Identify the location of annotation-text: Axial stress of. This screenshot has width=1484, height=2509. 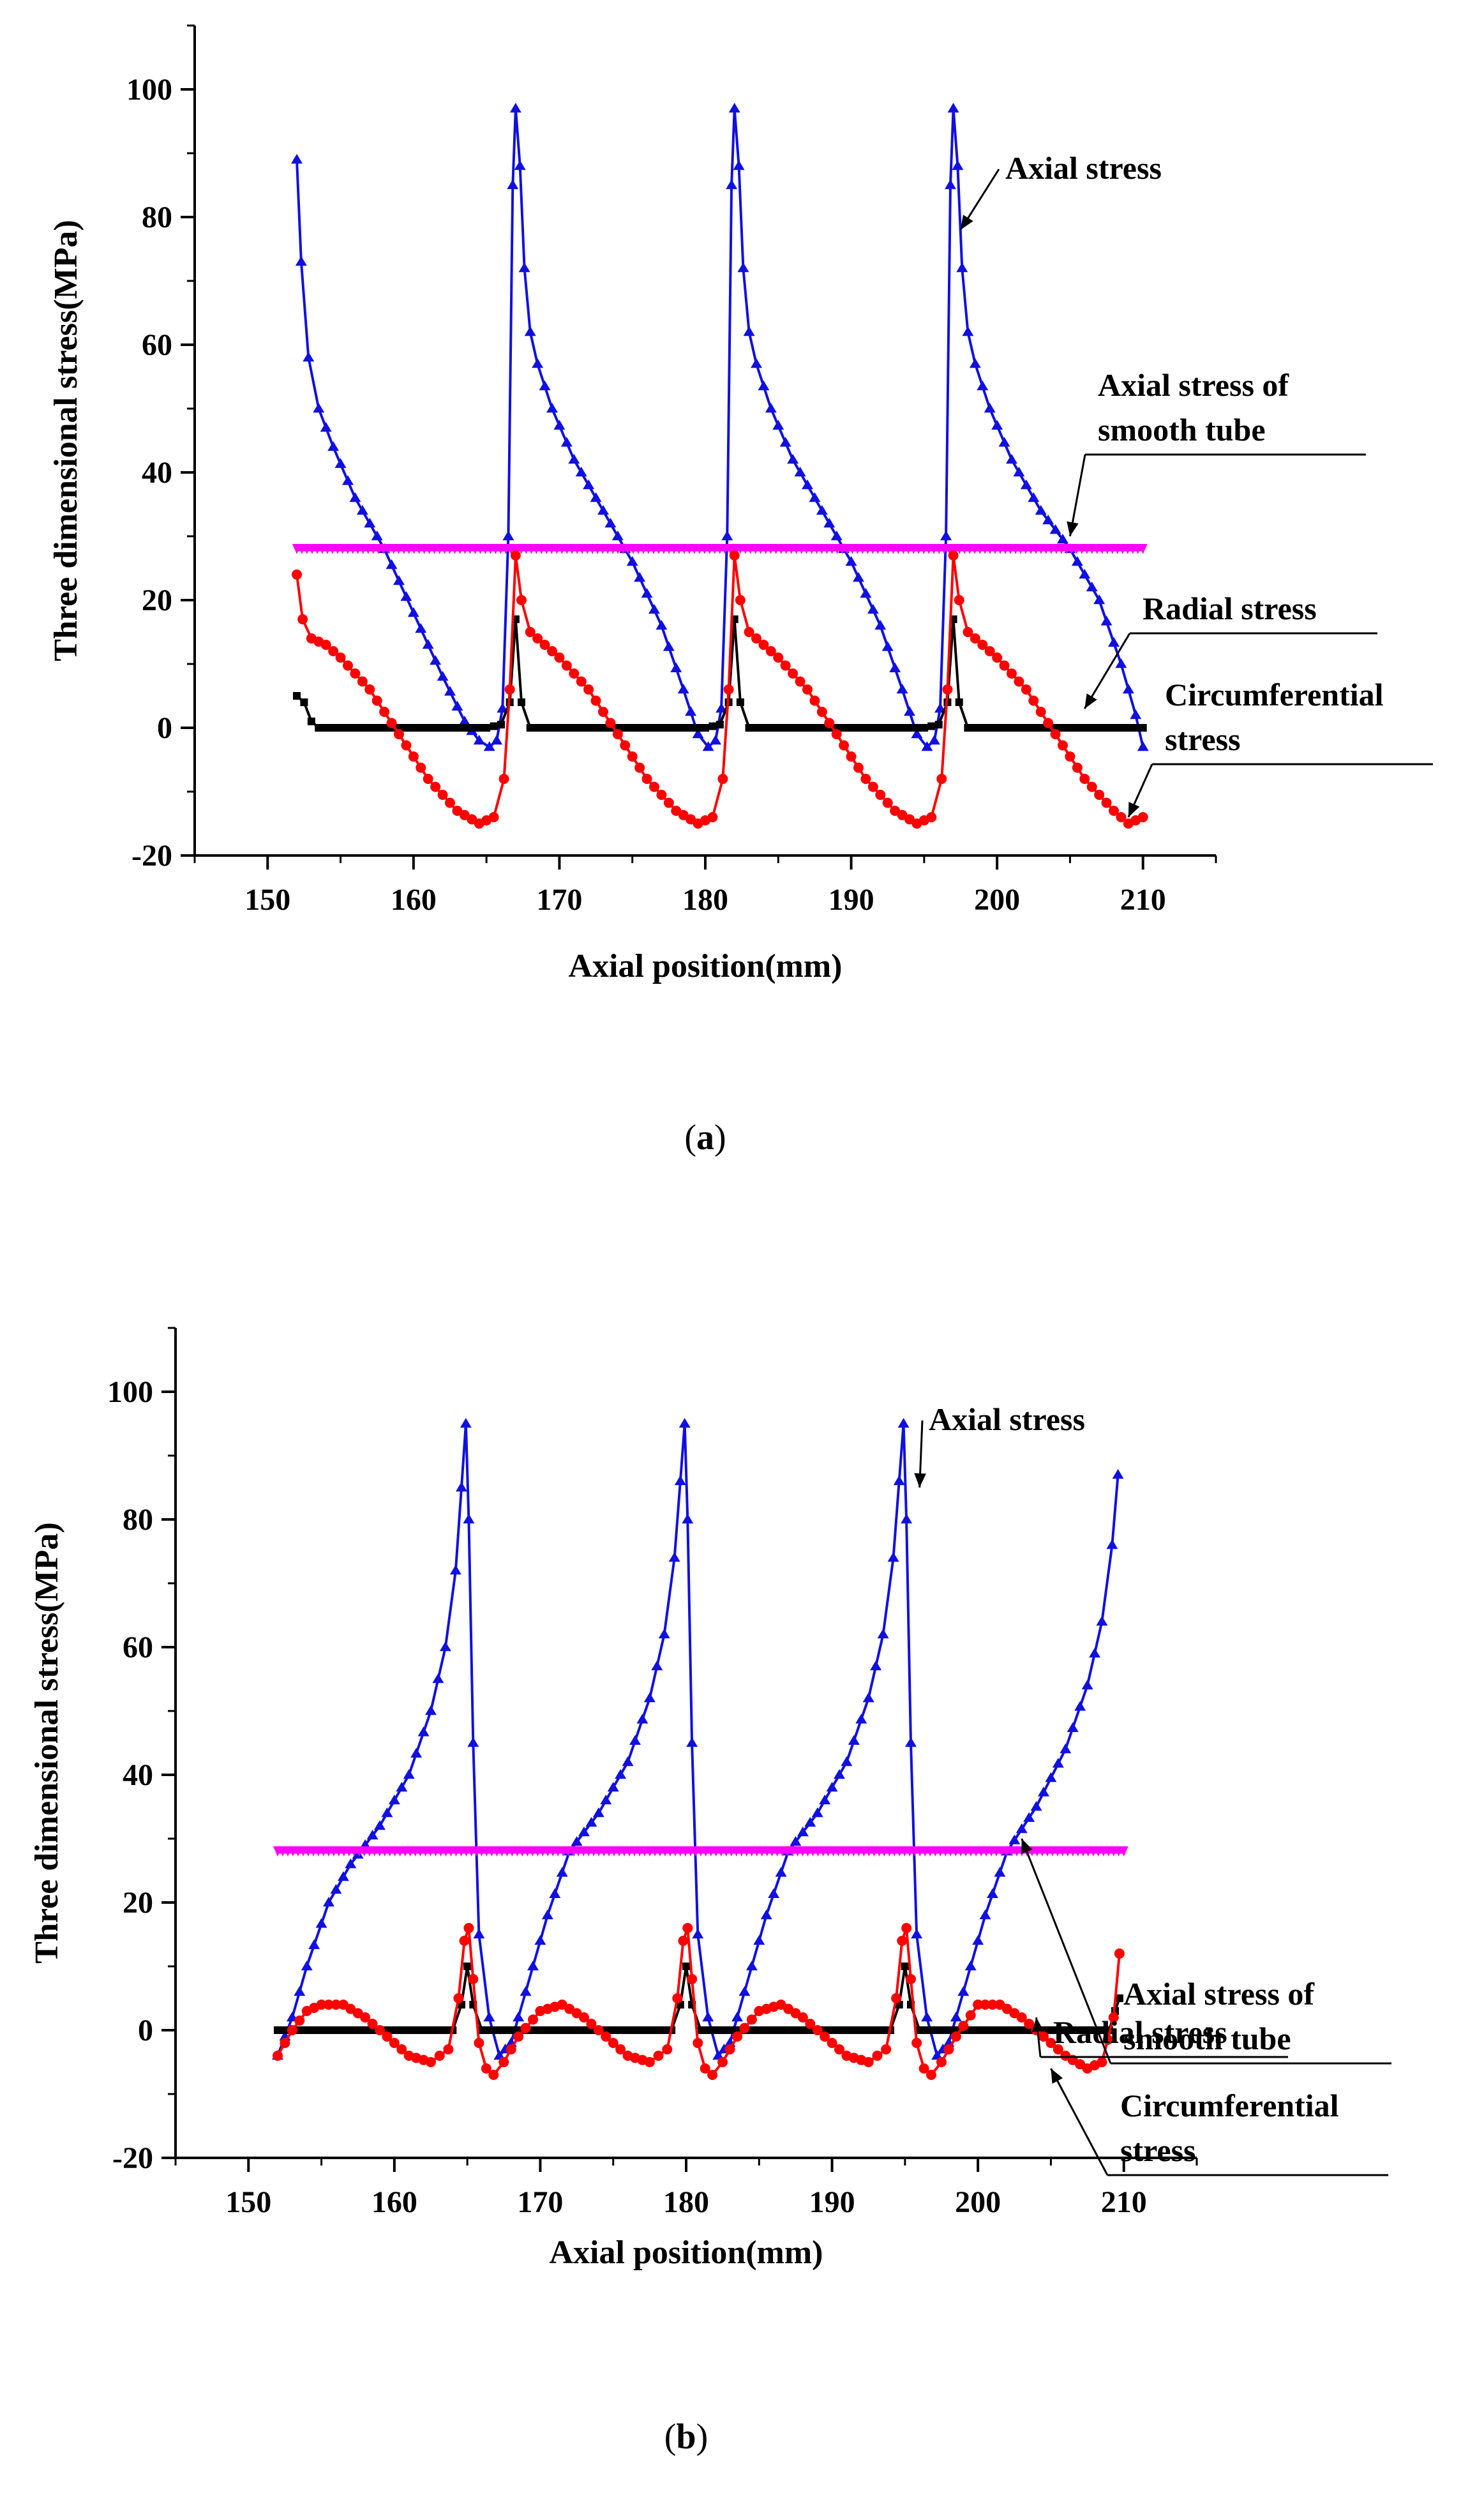
(1193, 385).